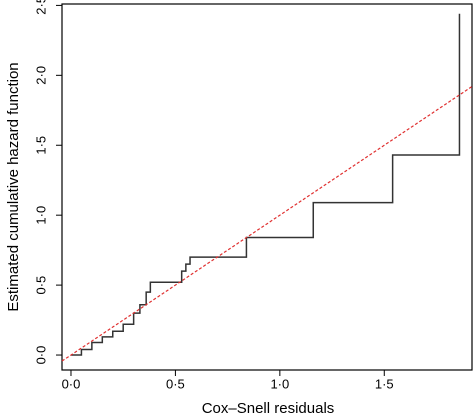 The width and height of the screenshot is (474, 419). I want to click on x-axis-label: Cox–Snell residuals, so click(268, 408).